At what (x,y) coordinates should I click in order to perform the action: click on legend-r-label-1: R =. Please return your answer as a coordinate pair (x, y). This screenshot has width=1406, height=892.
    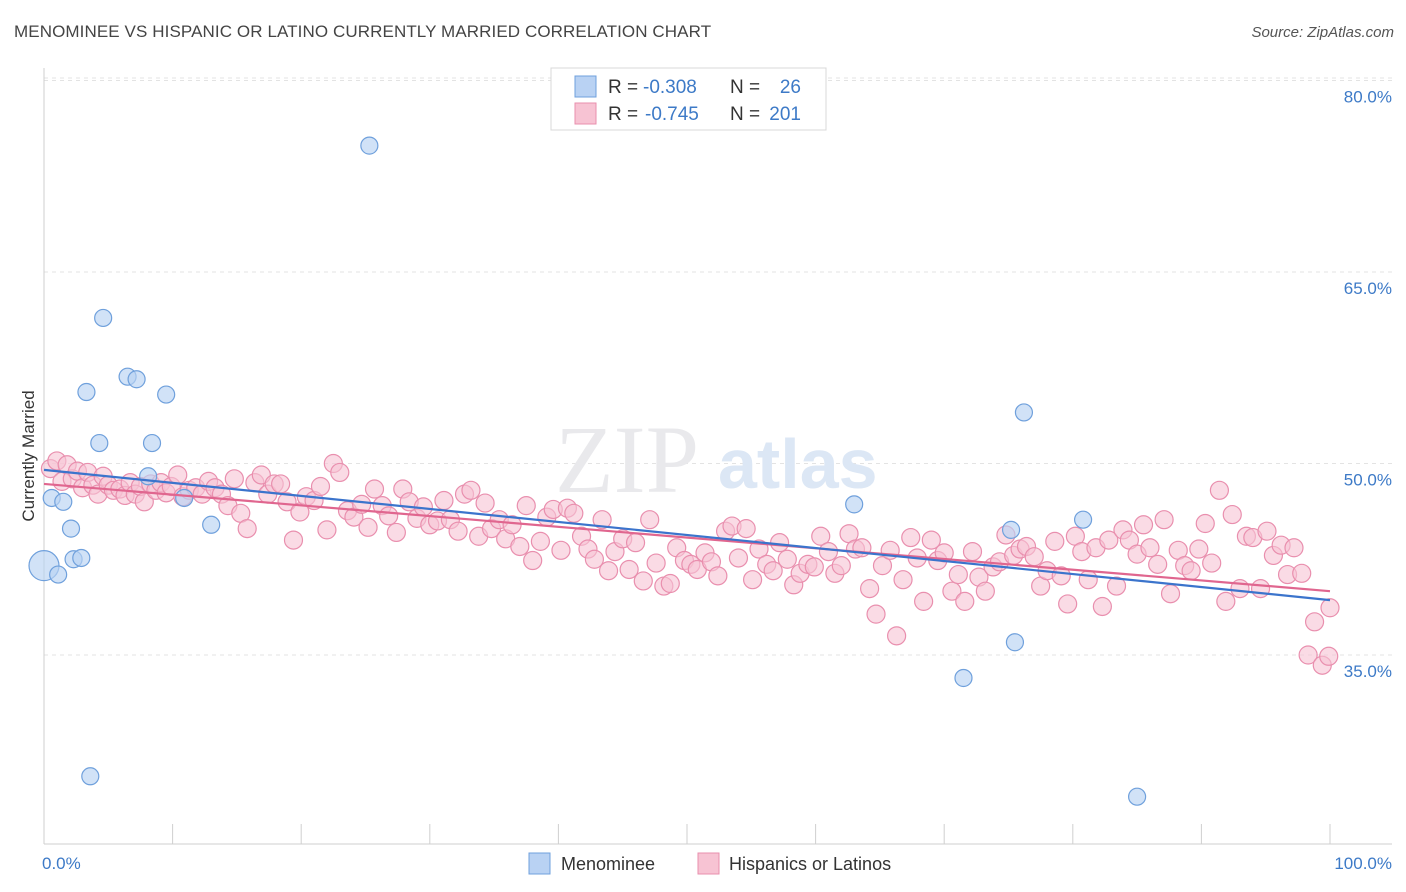
    Looking at the image, I should click on (623, 87).